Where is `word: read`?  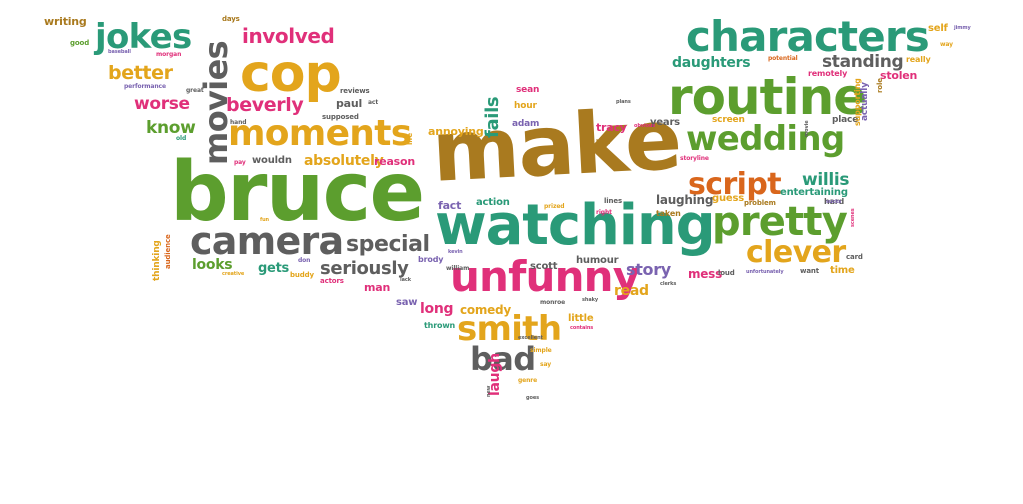
word: read is located at coordinates (631, 291).